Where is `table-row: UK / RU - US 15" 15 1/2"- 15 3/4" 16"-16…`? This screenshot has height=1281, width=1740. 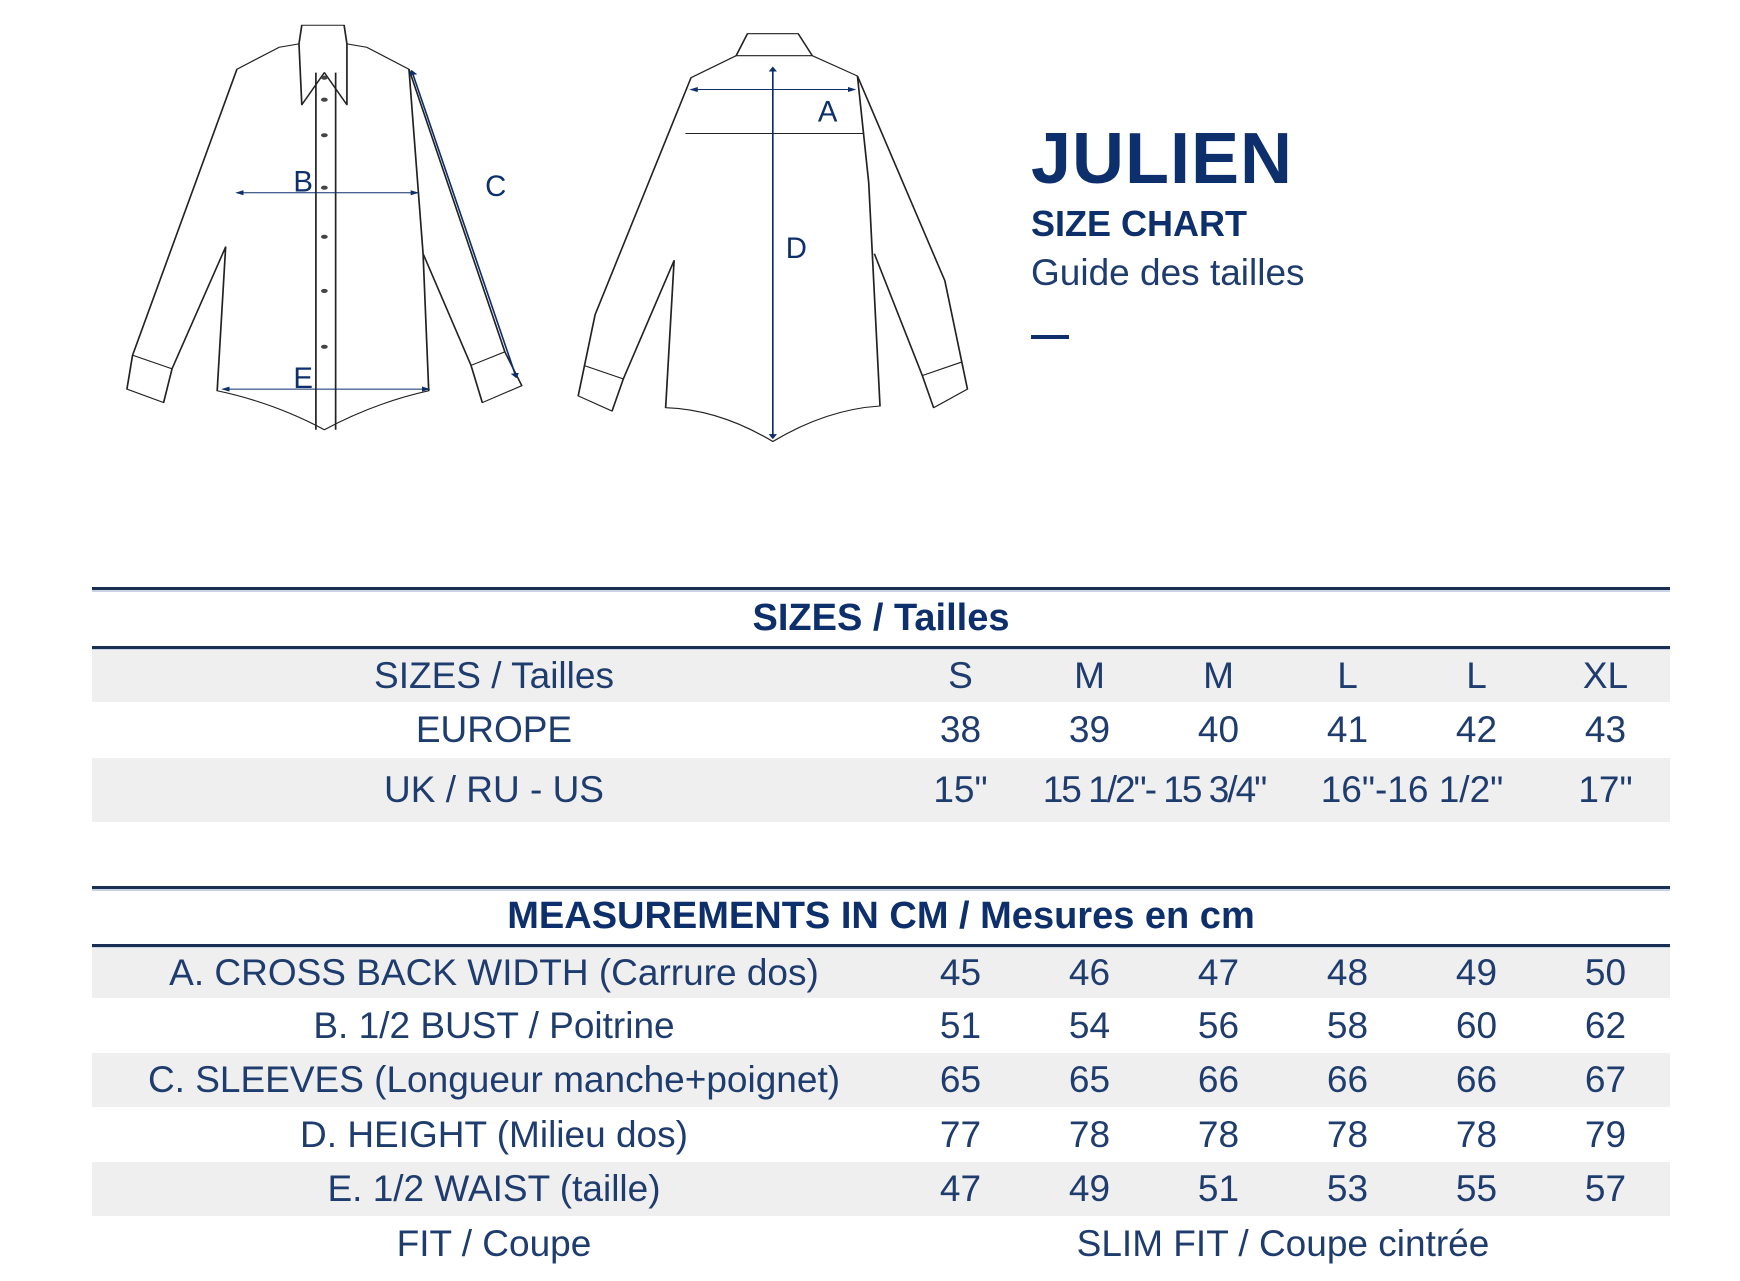 table-row: UK / RU - US 15" 15 1/2"- 15 3/4" 16"-16… is located at coordinates (881, 790).